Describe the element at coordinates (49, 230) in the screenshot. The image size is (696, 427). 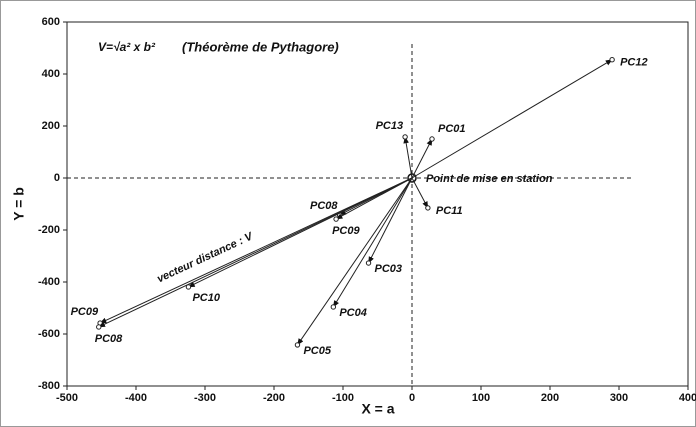
I see `y-tick-label: -200` at that location.